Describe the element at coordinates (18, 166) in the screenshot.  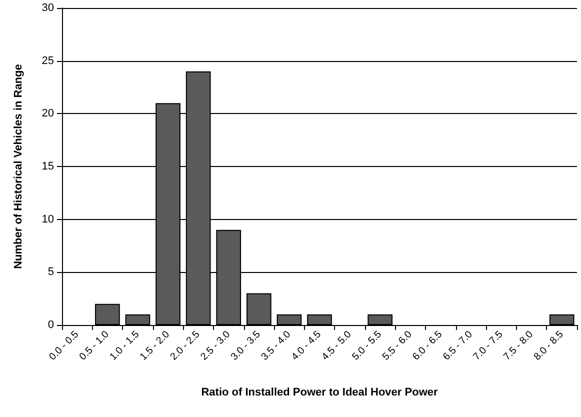
I see `y-axis-title: Number of Historical Vehicles in Range` at that location.